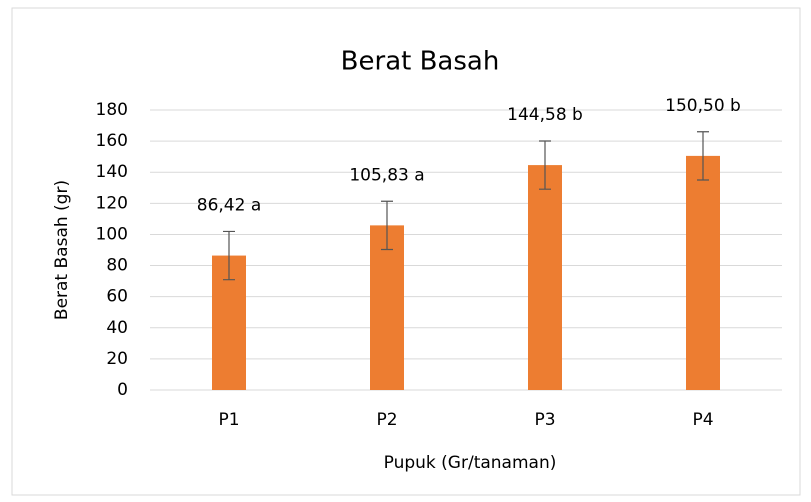 The height and width of the screenshot is (502, 811). I want to click on y-tick-label: 40, so click(117, 328).